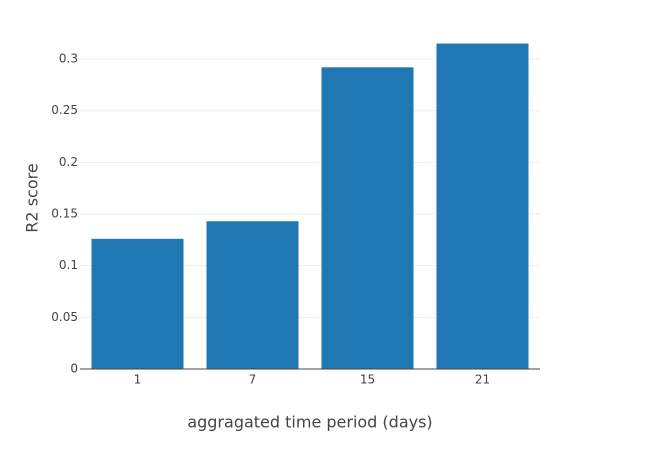  What do you see at coordinates (68, 162) in the screenshot?
I see `y-tick-label: 0.2` at bounding box center [68, 162].